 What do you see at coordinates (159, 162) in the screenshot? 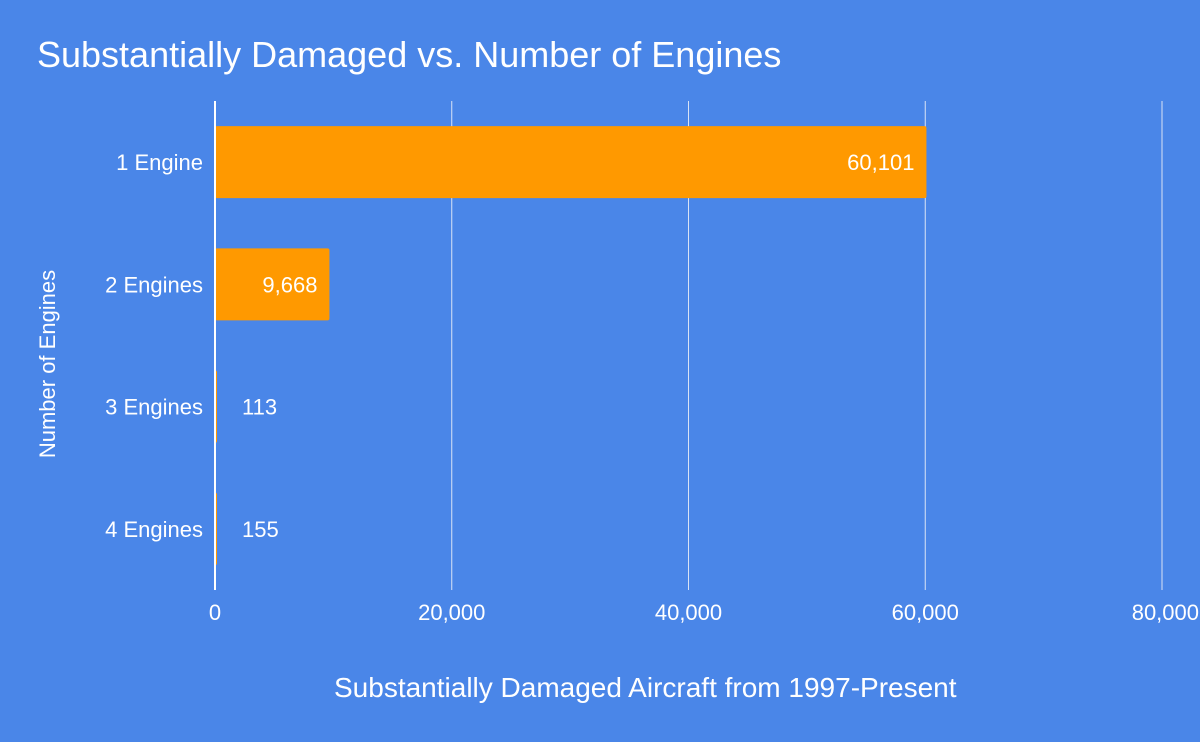
I see `category-label: 1 Engine` at bounding box center [159, 162].